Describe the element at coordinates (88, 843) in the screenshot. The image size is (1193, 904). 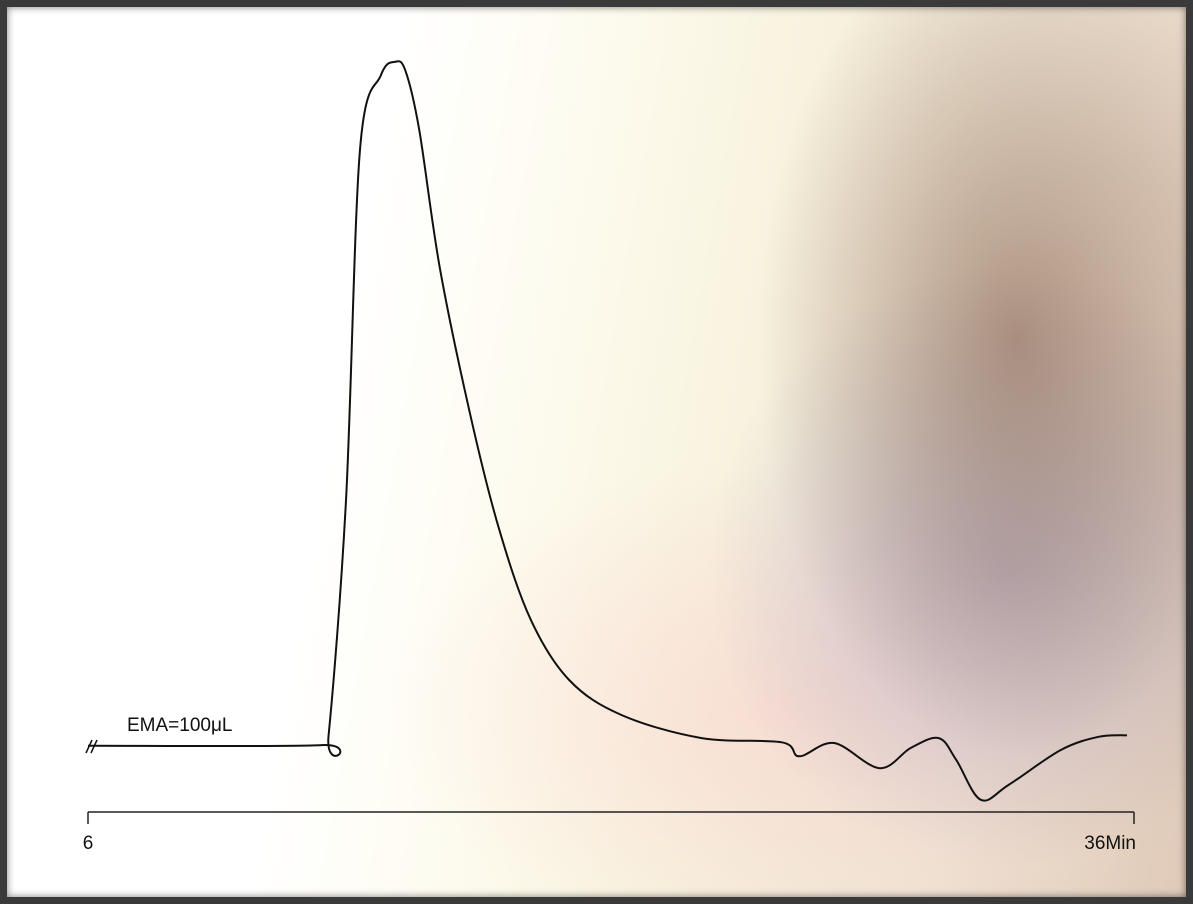
I see `x-tick-label: 6` at that location.